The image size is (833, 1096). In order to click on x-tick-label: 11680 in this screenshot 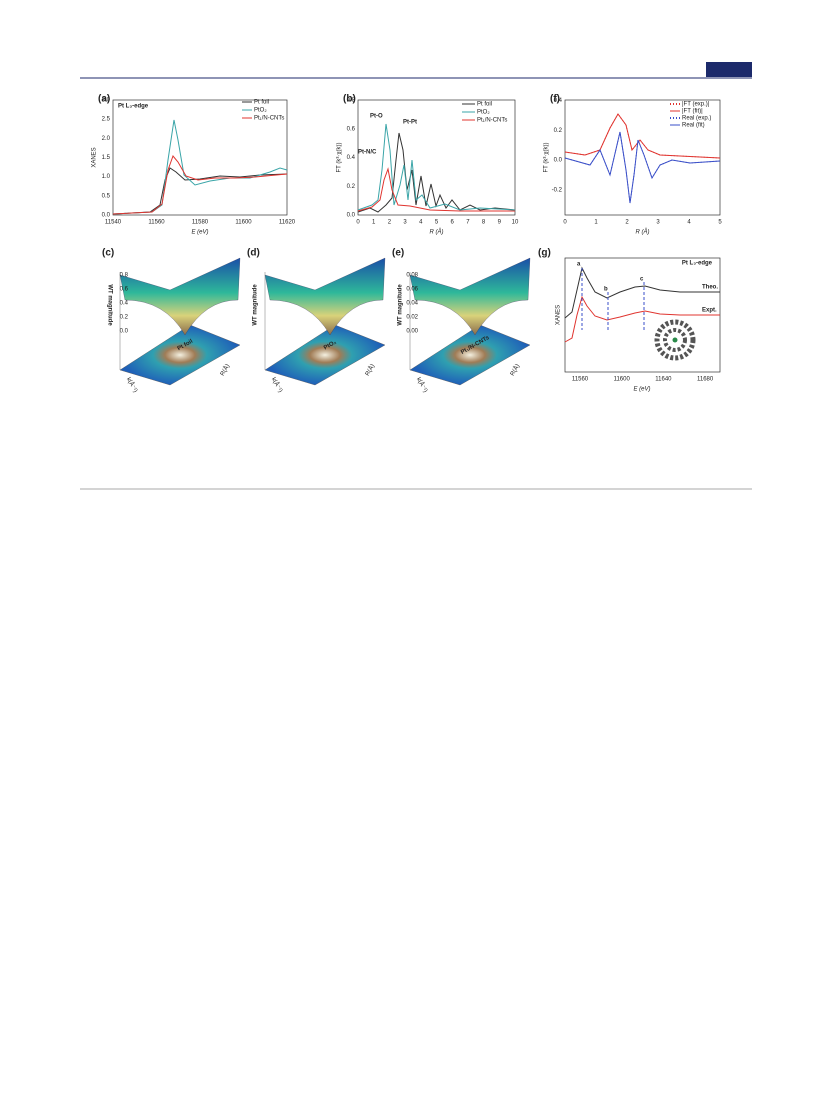, I will do `click(705, 380)`.